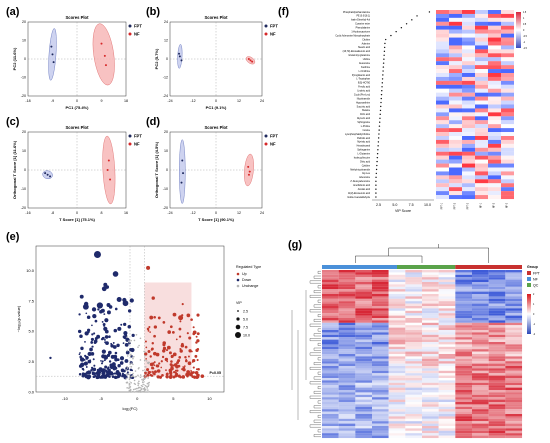 The height and width of the screenshot is (443, 550). Describe the element at coordinates (364, 47) in the screenshot. I see `metabolite-label: Stearic acid` at that location.